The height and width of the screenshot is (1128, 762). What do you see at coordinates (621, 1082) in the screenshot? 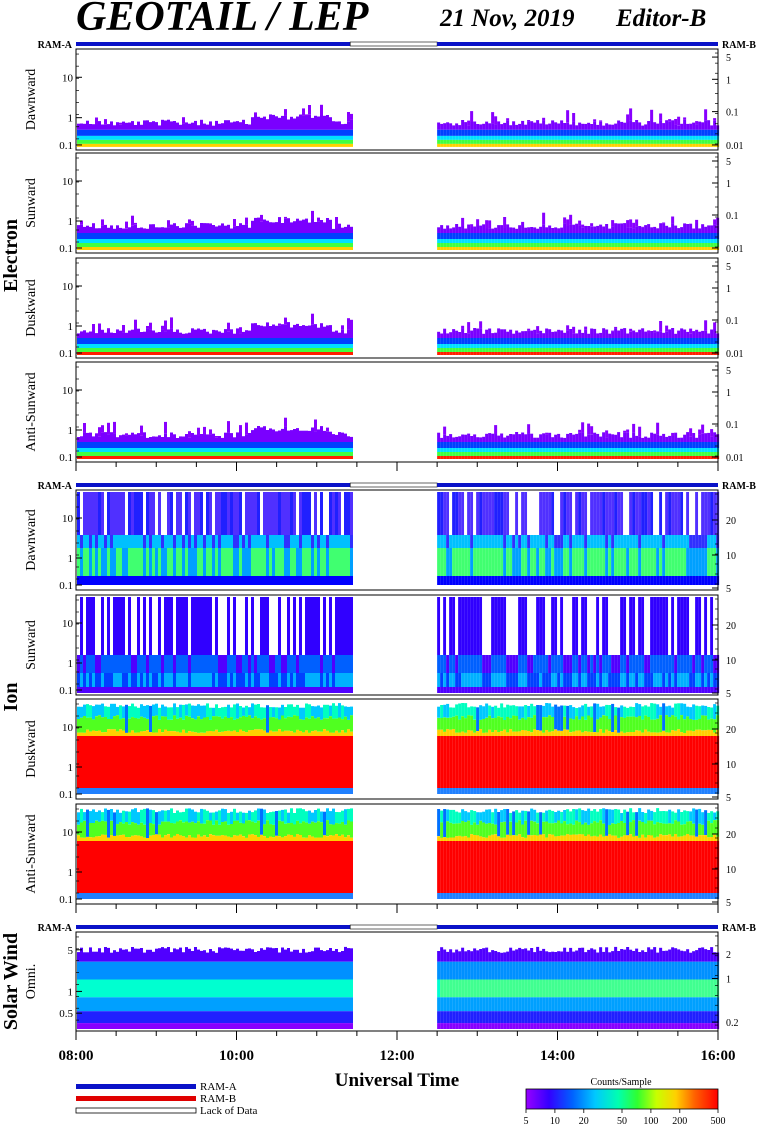
I see `colorbar-title: Counts/Sample` at bounding box center [621, 1082].